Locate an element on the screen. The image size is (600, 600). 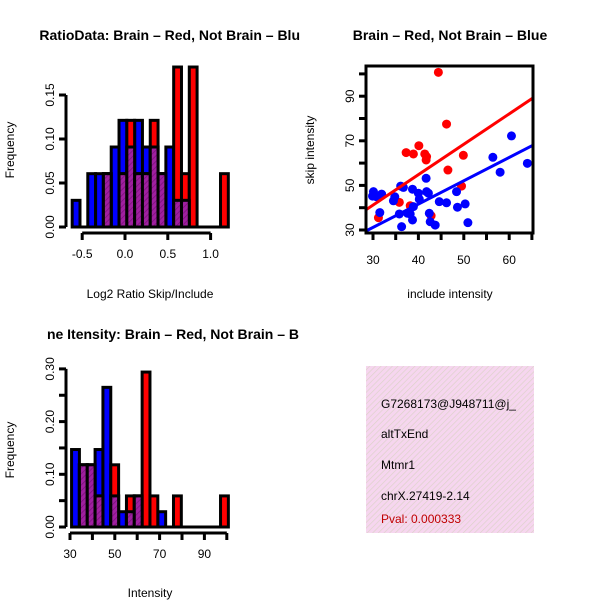
brain-fit-line is located at coordinates (449, 154).